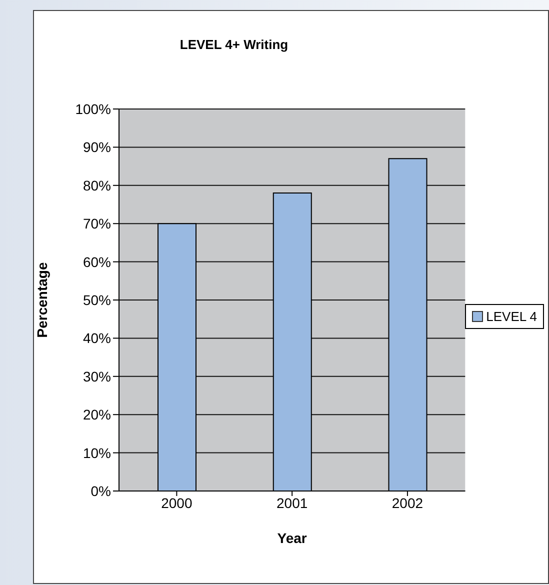  I want to click on y-tick-label: 60%, so click(96, 262).